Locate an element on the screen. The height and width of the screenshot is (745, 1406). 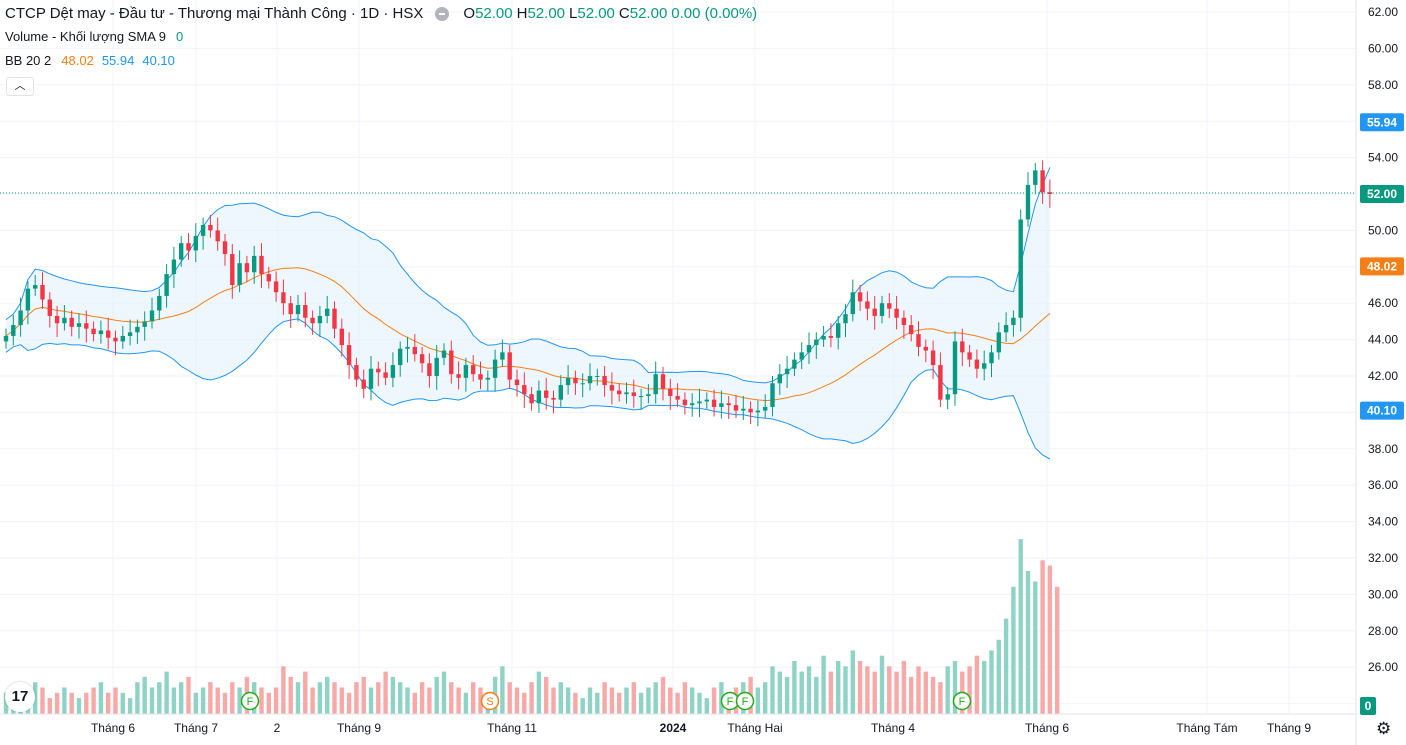
price-tick-label: 50.00 is located at coordinates (1383, 230).